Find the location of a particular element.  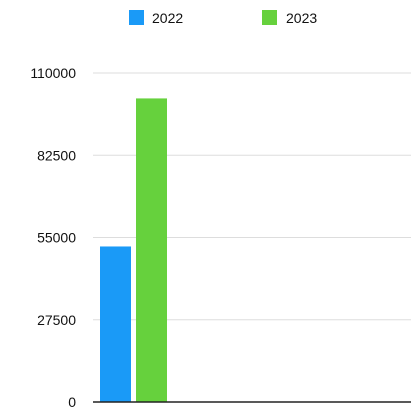

y-tick-label: 55000 is located at coordinates (56, 238).